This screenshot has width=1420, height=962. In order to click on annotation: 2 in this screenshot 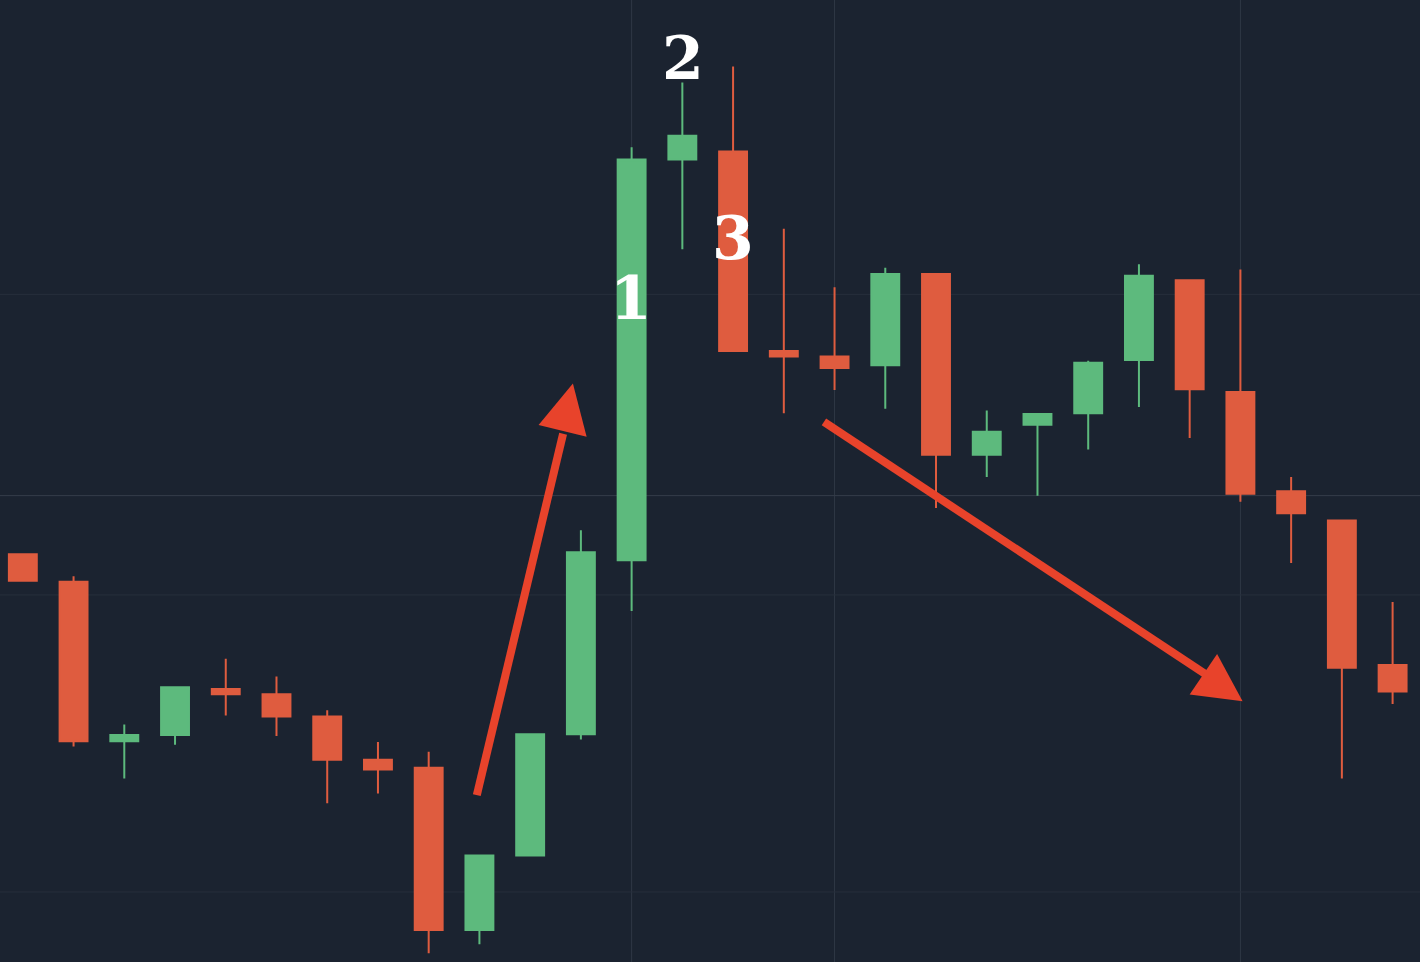, I will do `click(683, 58)`.